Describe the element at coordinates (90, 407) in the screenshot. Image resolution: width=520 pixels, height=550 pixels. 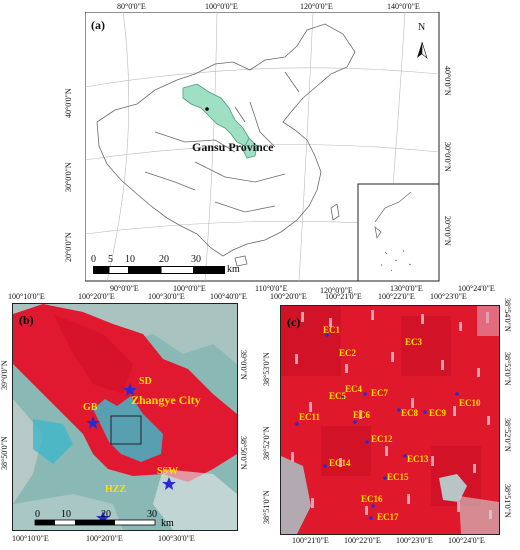
I see `site-label-gb: GB` at that location.